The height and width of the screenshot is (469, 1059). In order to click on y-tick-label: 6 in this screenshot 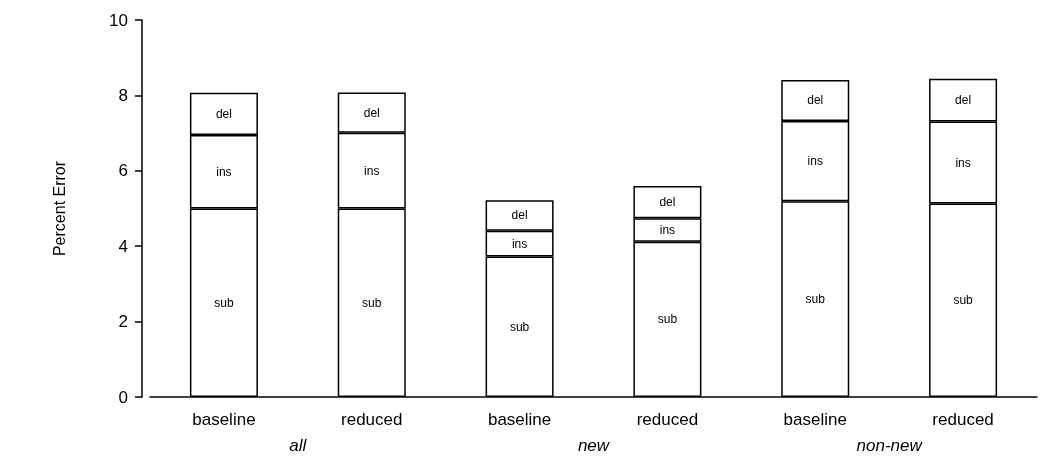, I will do `click(123, 171)`.